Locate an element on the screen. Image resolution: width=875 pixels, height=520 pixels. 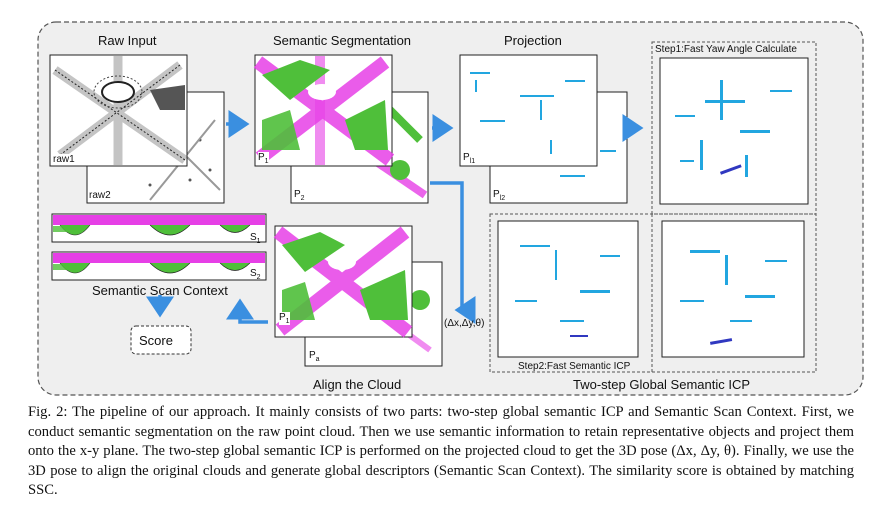
score-label: Score is located at coordinates (156, 340).